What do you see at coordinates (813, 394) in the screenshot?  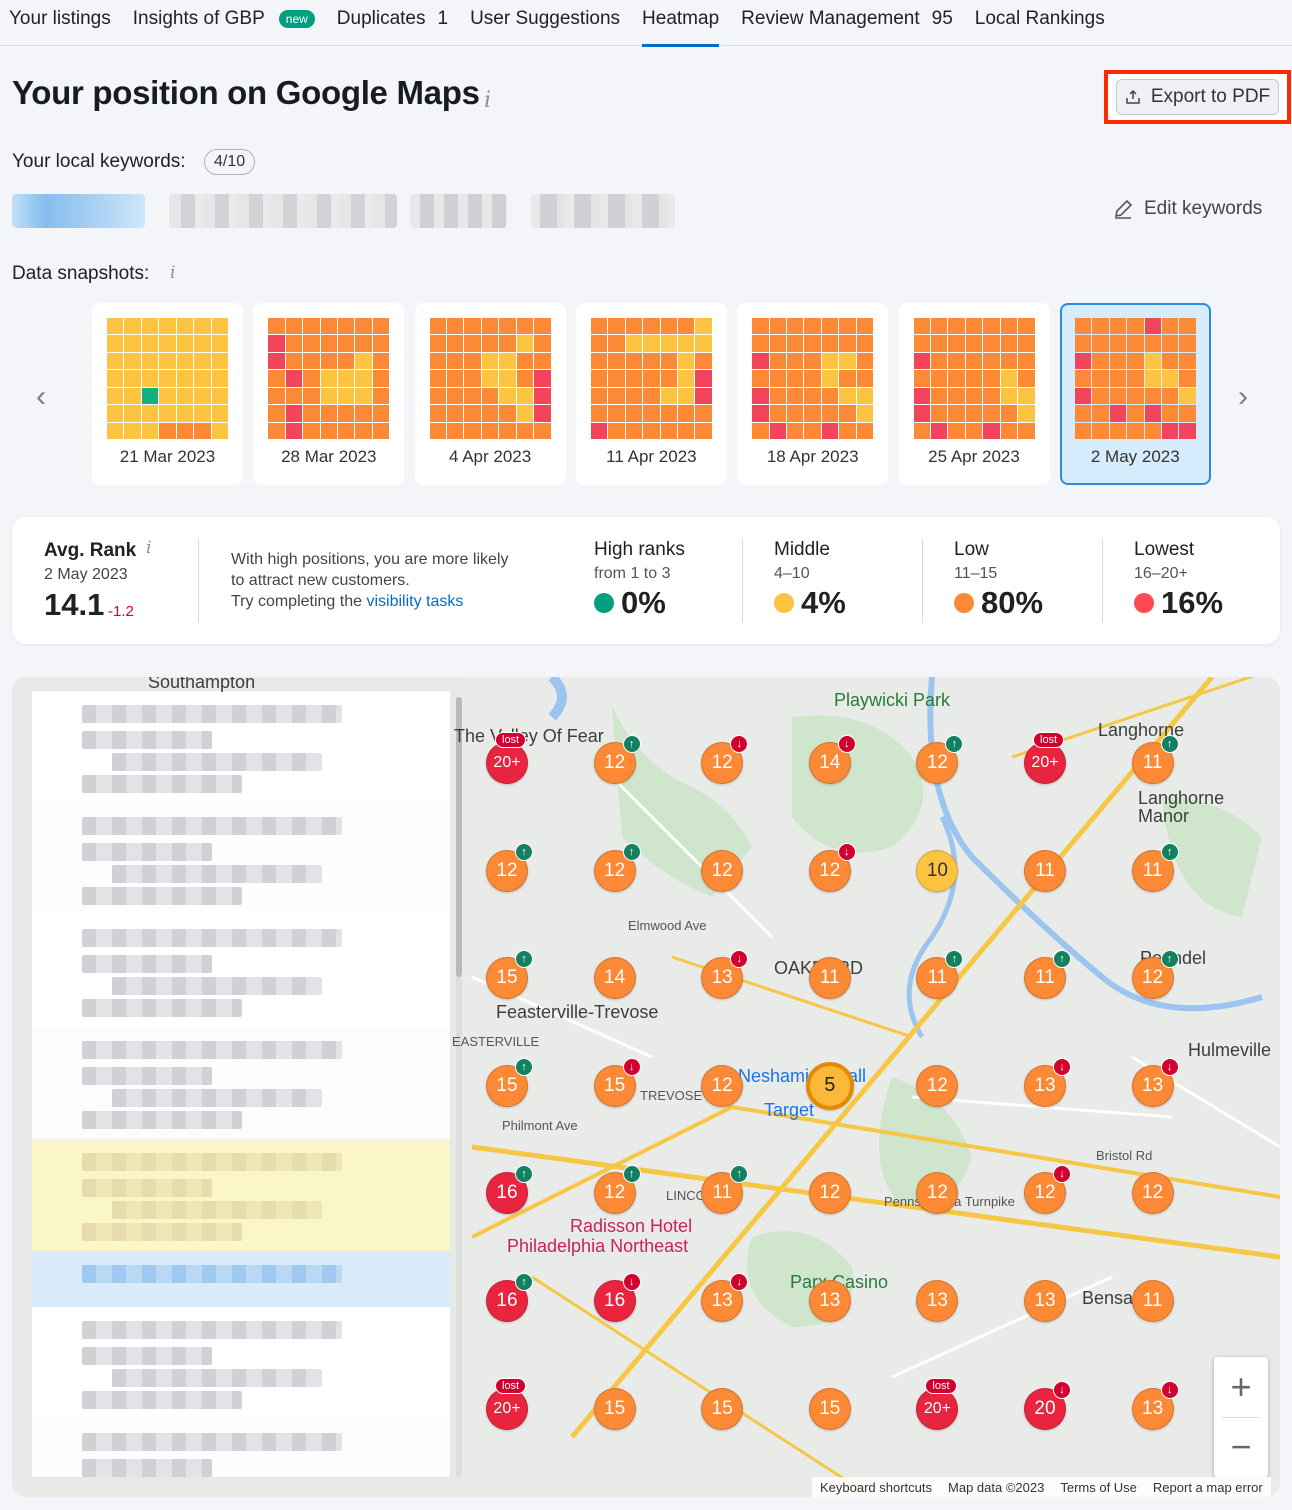 I see `snapshot-card: 18 Apr 2023` at bounding box center [813, 394].